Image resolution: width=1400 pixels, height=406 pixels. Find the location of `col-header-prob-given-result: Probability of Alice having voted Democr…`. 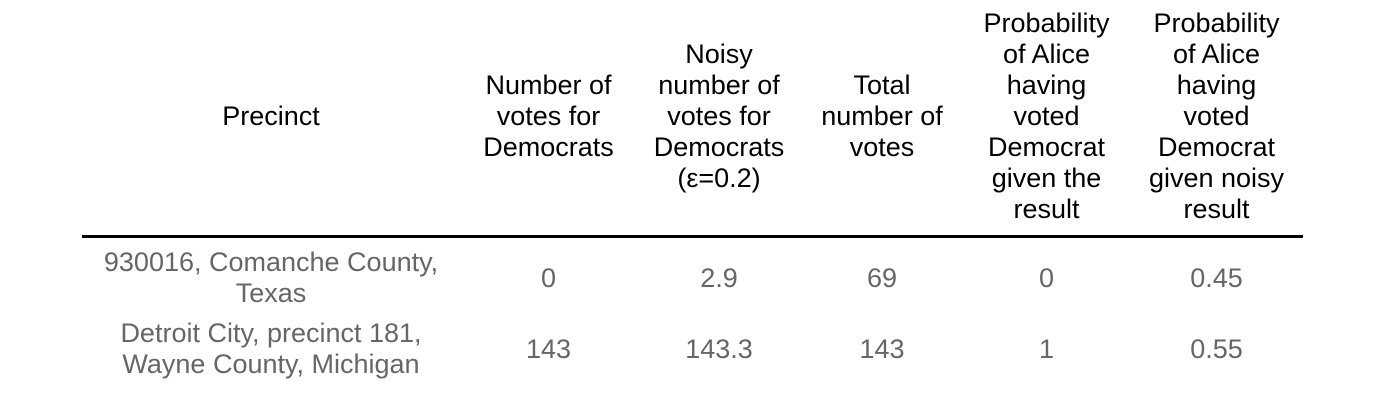

col-header-prob-given-result: Probability of Alice having voted Democr… is located at coordinates (1046, 116).